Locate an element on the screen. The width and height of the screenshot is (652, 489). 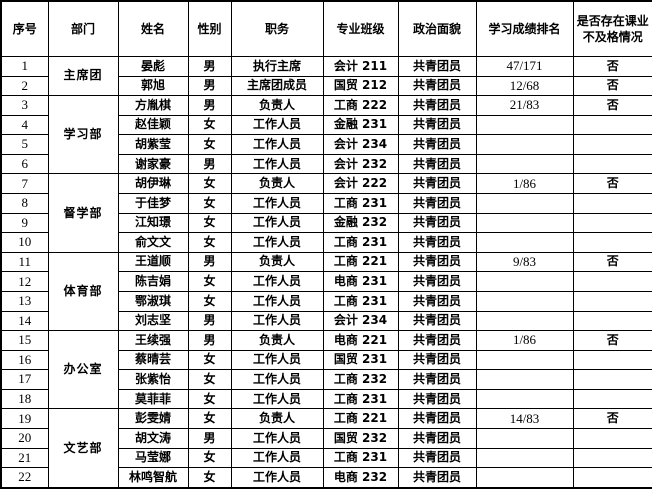
cell-name: 谢家豪 is located at coordinates (153, 164).